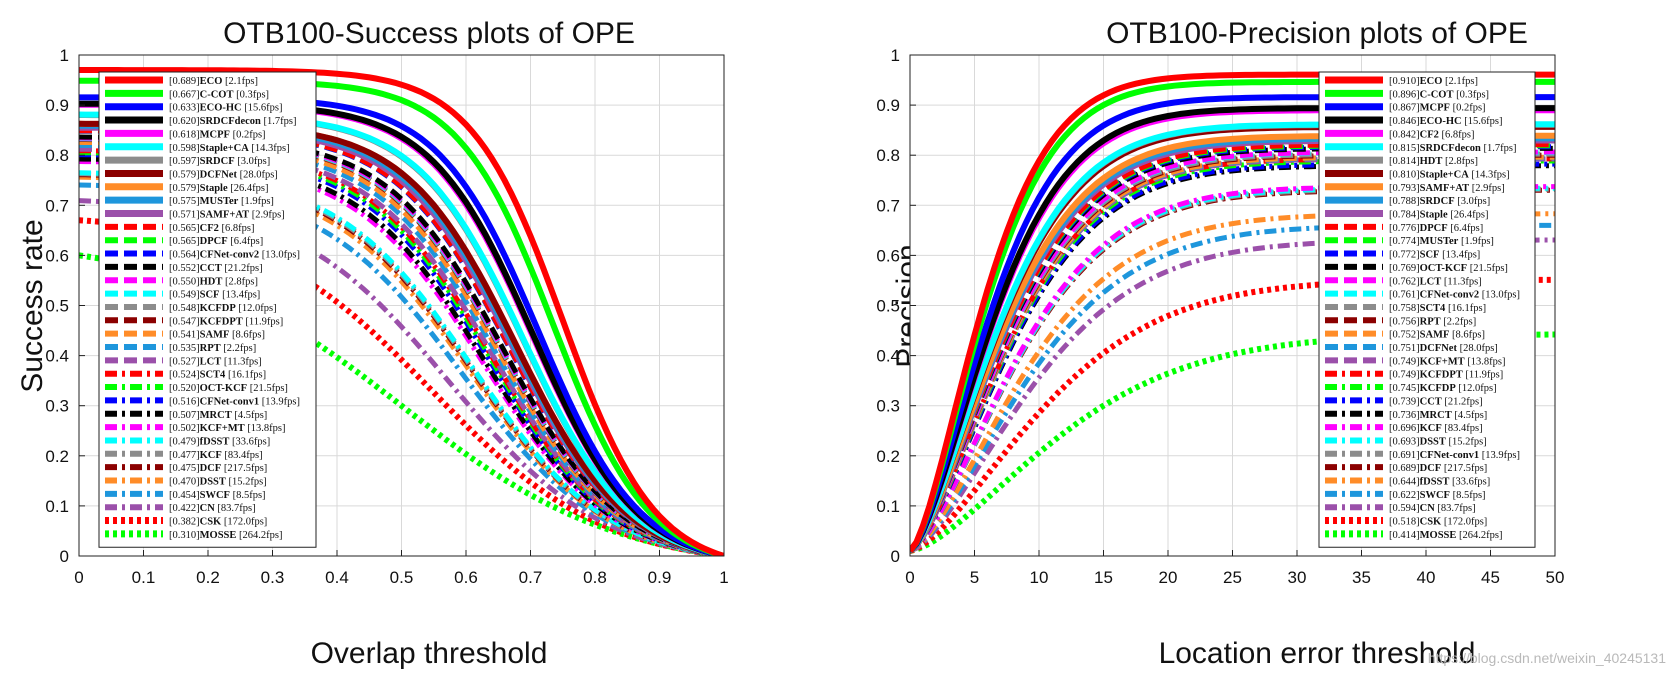  I want to click on success-legend-entry: [0.470]DSST [15.2fps], so click(218, 482).